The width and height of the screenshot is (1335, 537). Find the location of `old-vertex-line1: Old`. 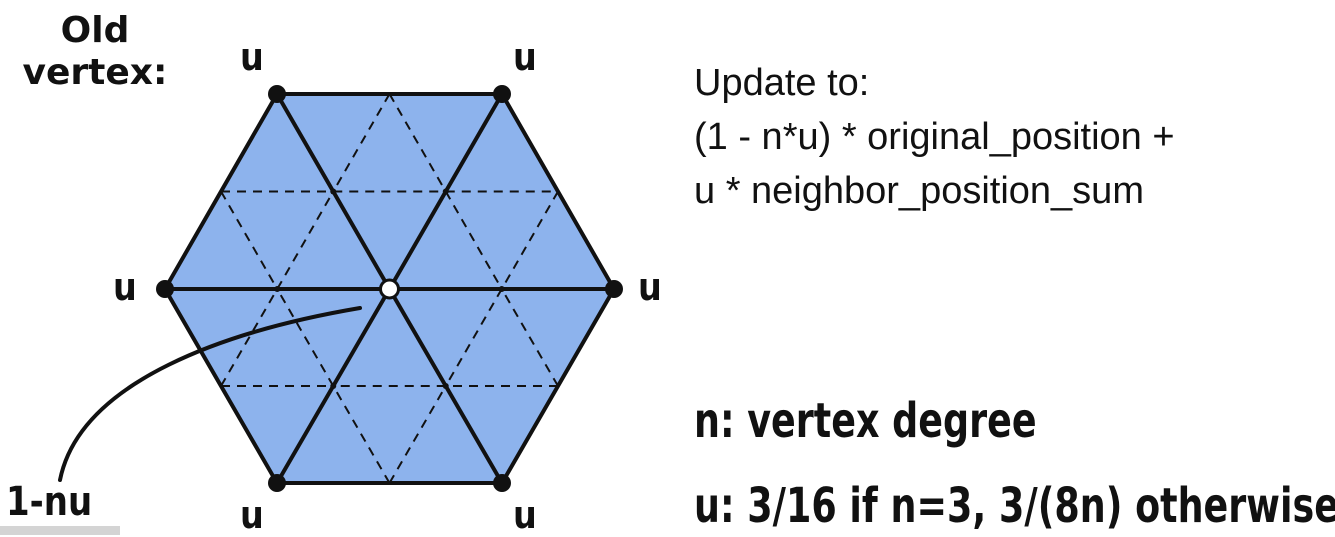

old-vertex-line1: Old is located at coordinates (95, 30).